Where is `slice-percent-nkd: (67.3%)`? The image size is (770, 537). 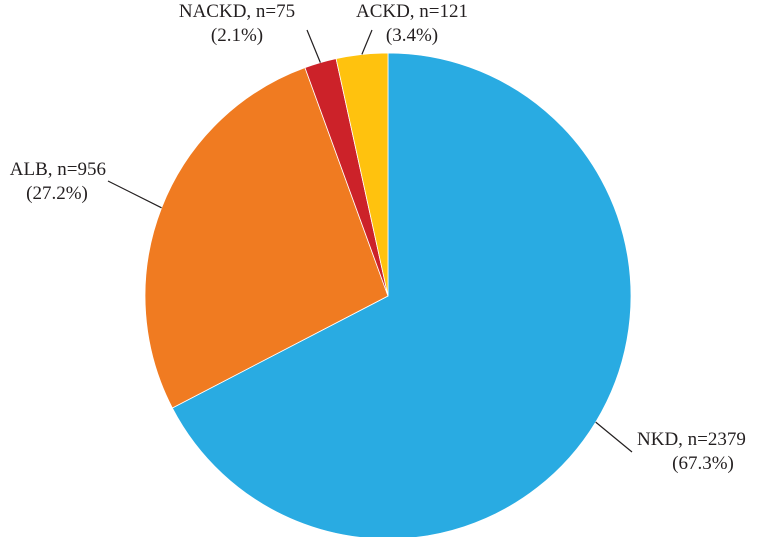 slice-percent-nkd: (67.3%) is located at coordinates (703, 463).